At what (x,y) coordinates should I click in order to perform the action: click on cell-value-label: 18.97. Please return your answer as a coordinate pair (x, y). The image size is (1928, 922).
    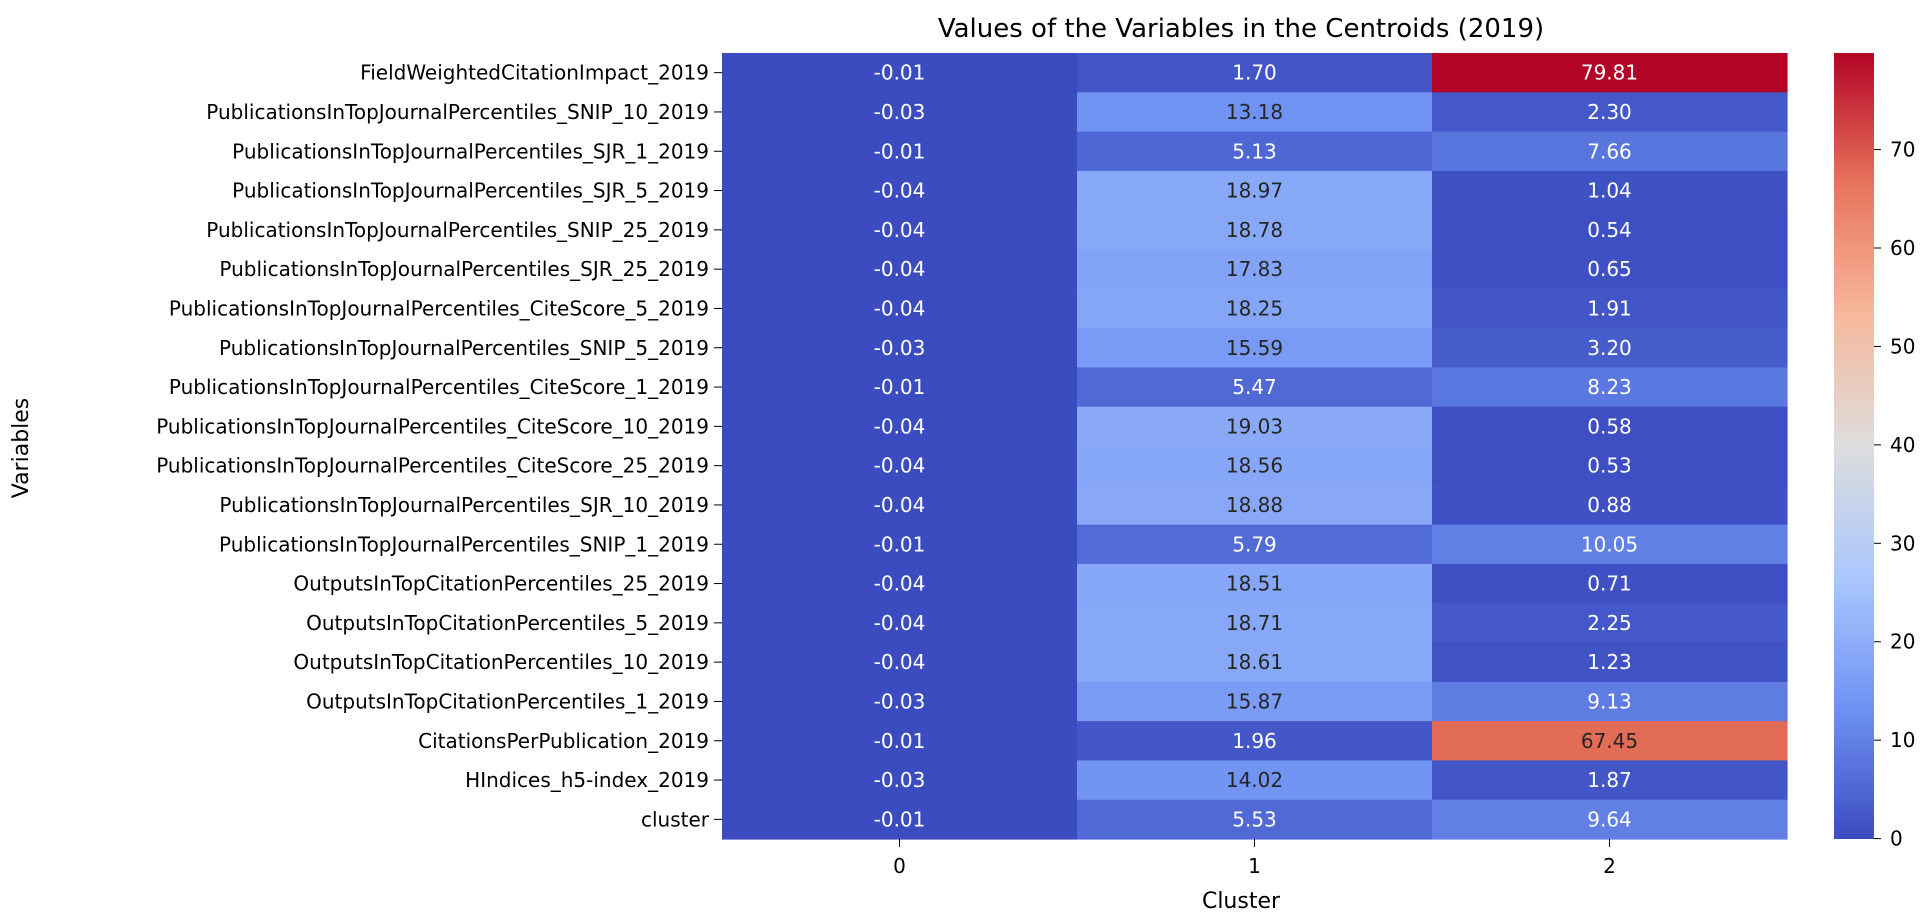
    Looking at the image, I should click on (1254, 191).